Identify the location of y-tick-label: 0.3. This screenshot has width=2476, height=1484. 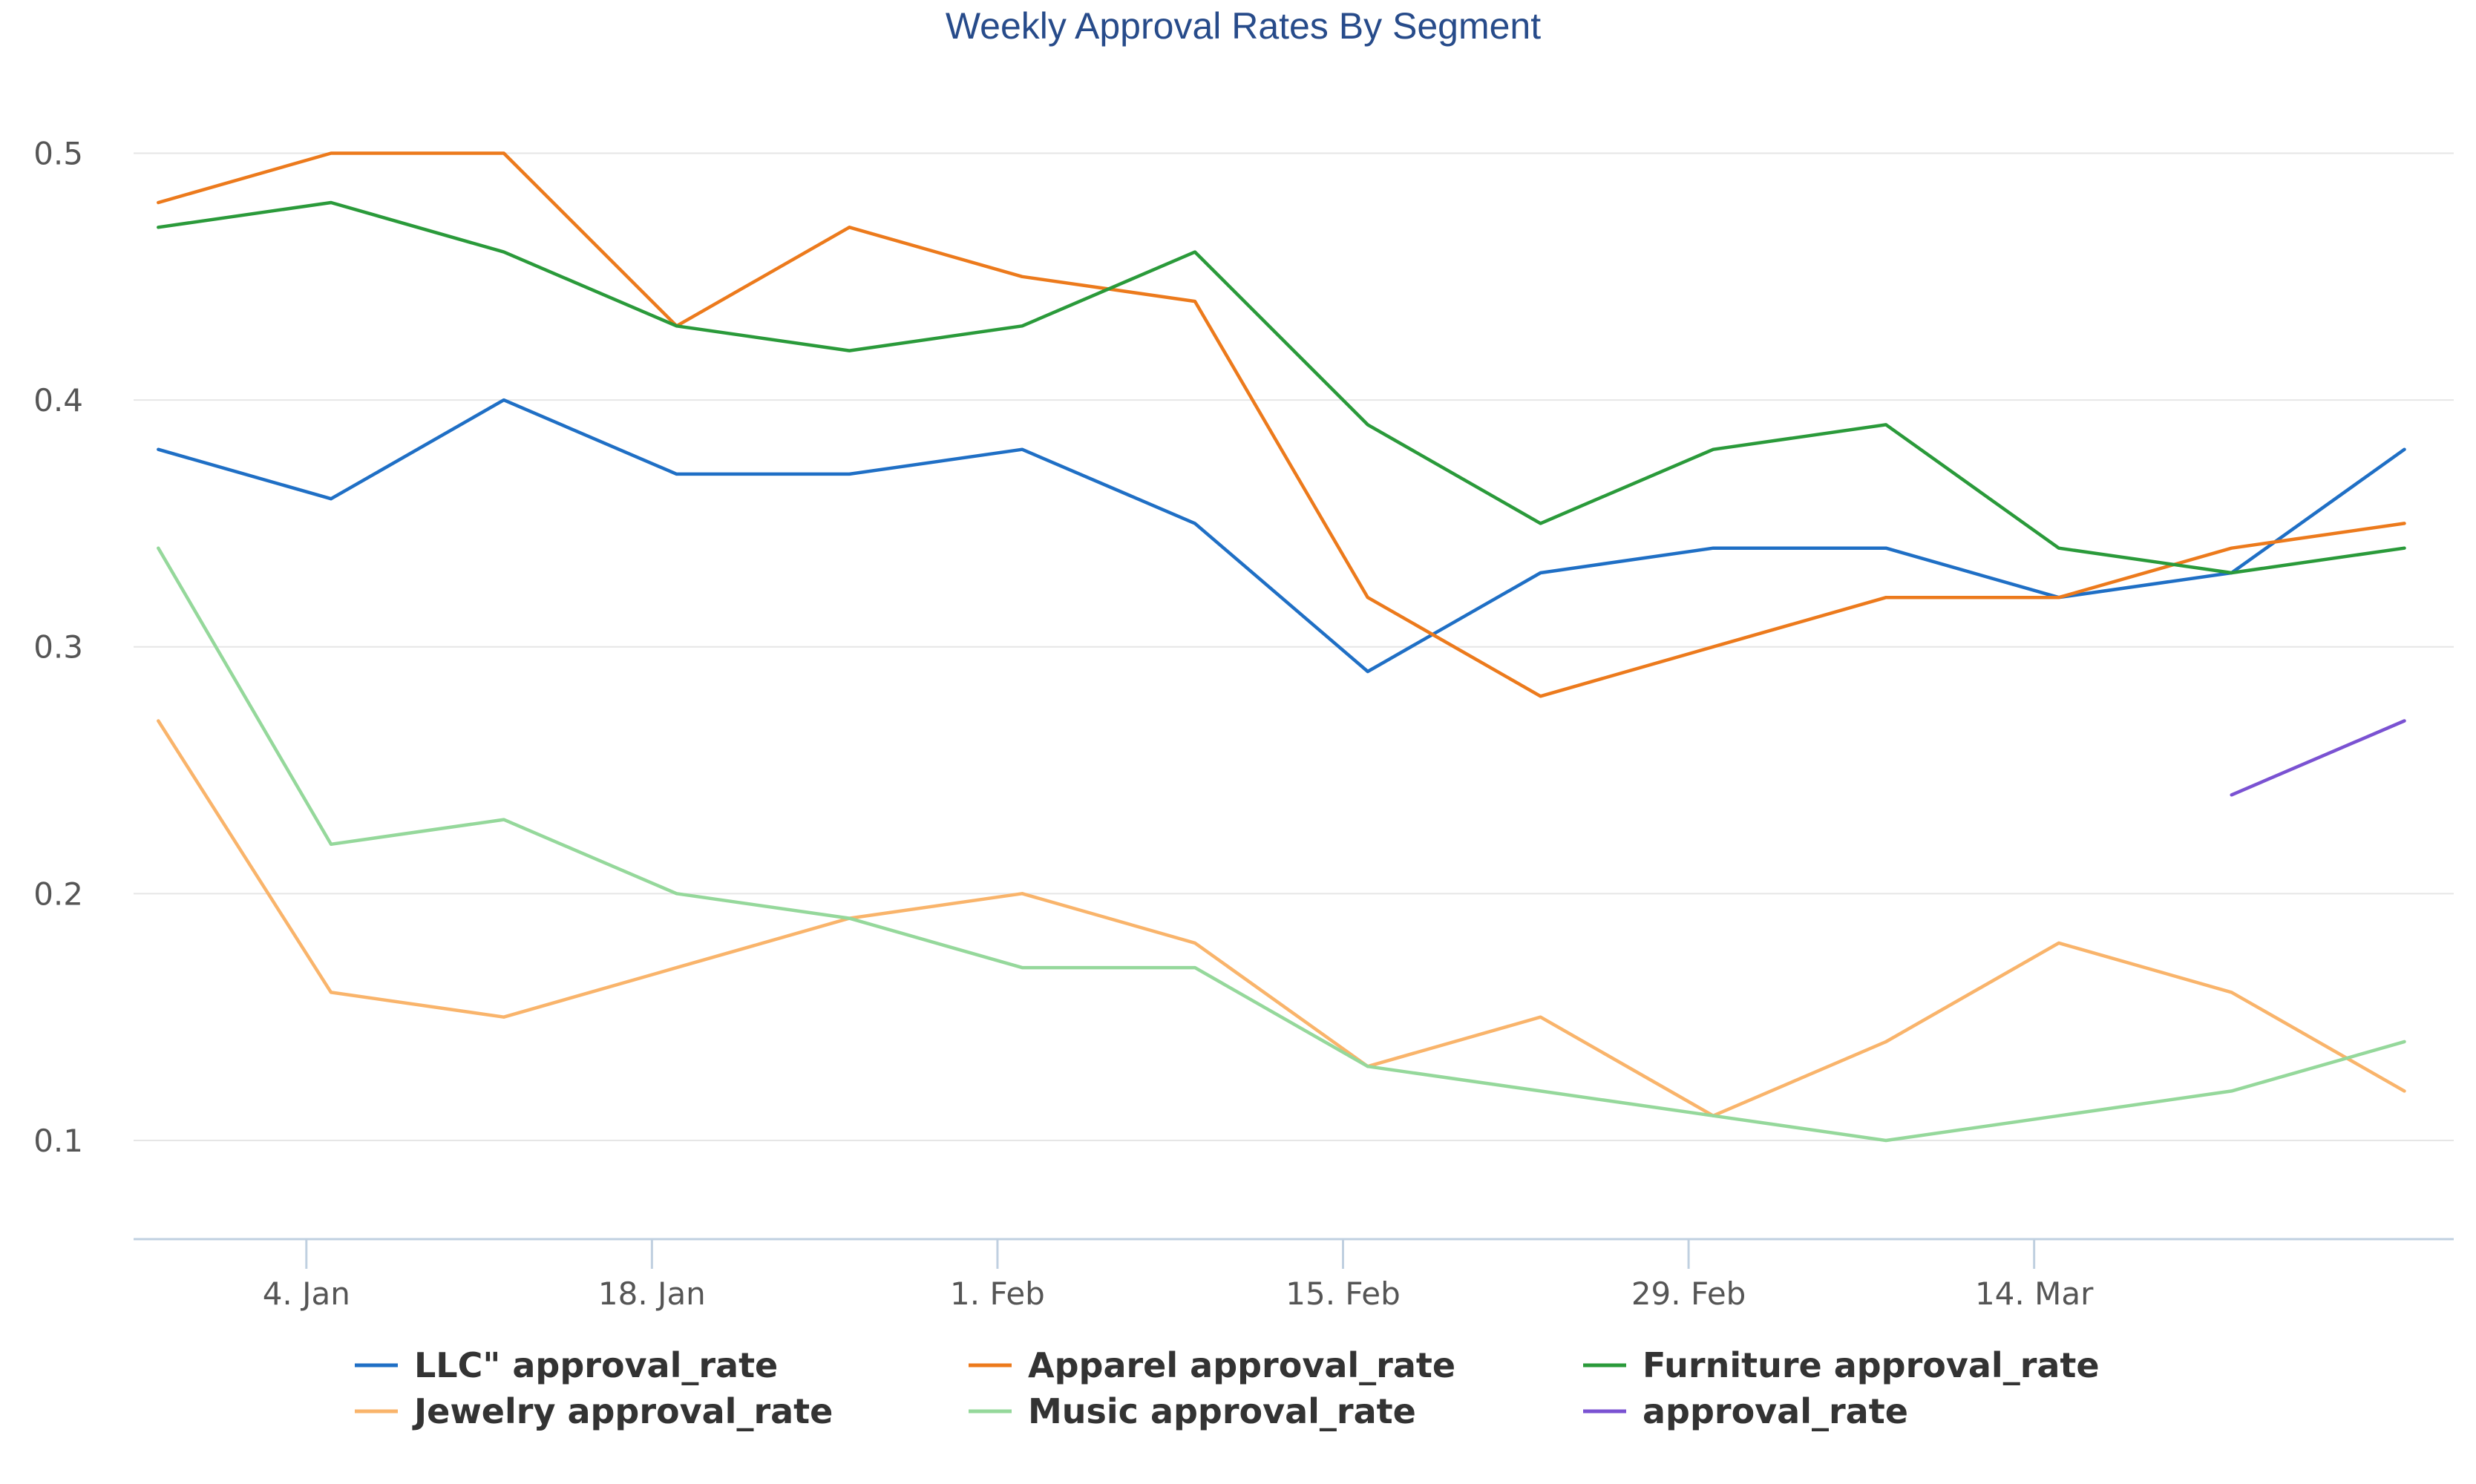
(58, 647).